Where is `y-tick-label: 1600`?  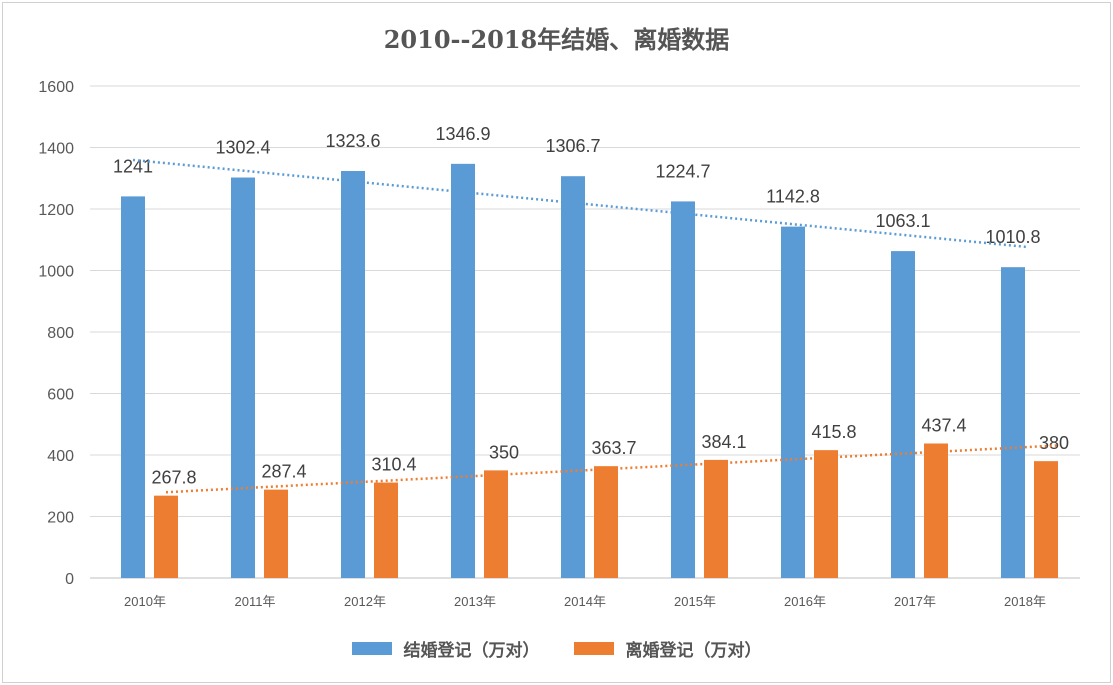 y-tick-label: 1600 is located at coordinates (56, 87).